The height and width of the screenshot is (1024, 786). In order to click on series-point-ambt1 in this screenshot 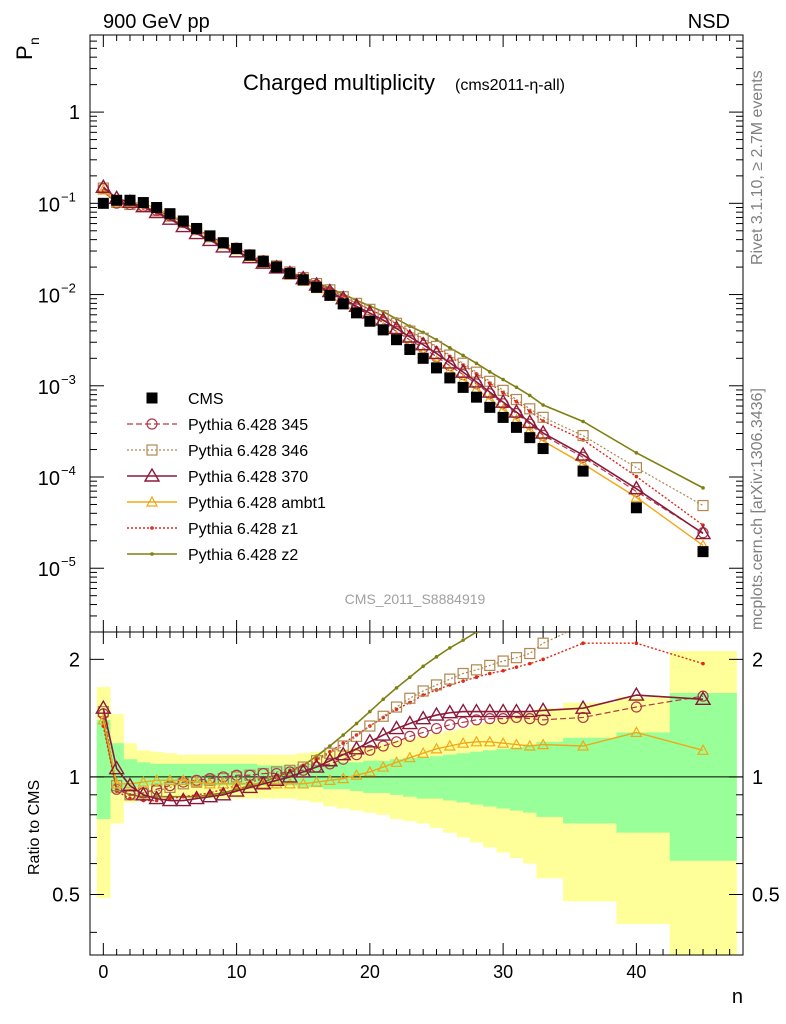, I will do `click(636, 496)`.